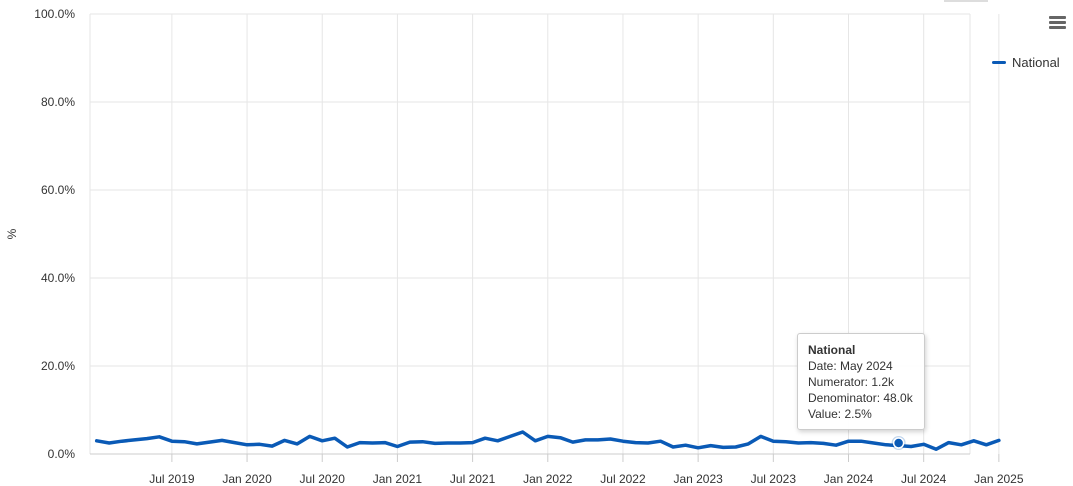  I want to click on x-tick-label: Jul 2020, so click(323, 479).